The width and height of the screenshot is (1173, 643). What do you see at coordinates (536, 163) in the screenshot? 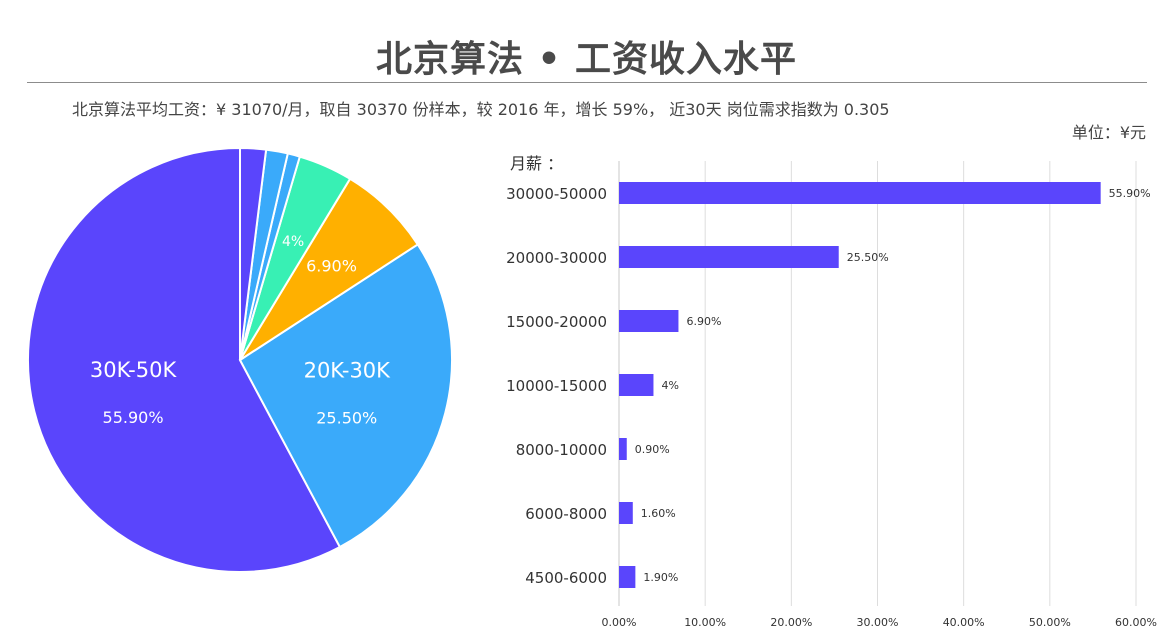
I see `y-axis-label: 月薪 ：` at bounding box center [536, 163].